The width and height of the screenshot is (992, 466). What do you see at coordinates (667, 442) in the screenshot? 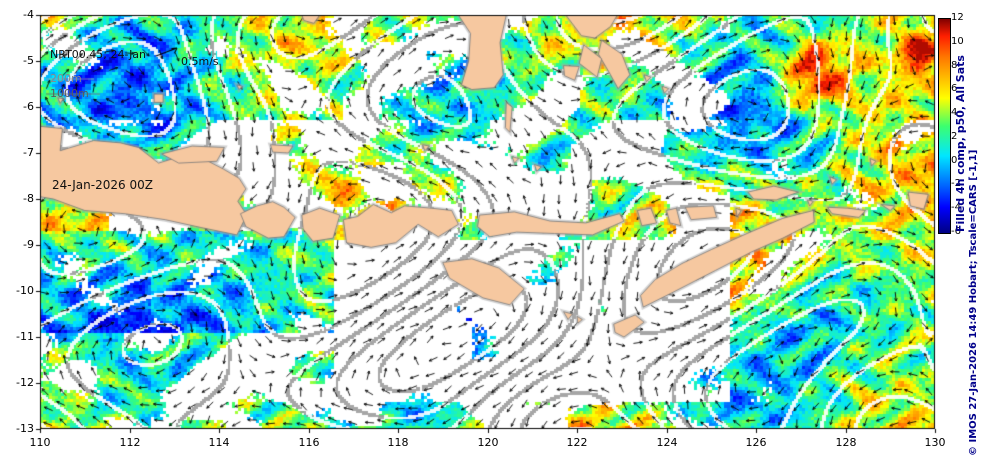
I see `x-tick-label: 124` at bounding box center [667, 442].